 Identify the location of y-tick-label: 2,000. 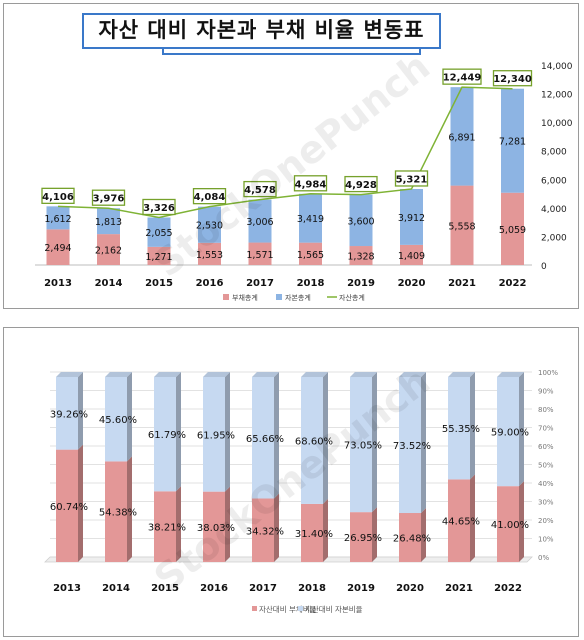
(554, 238).